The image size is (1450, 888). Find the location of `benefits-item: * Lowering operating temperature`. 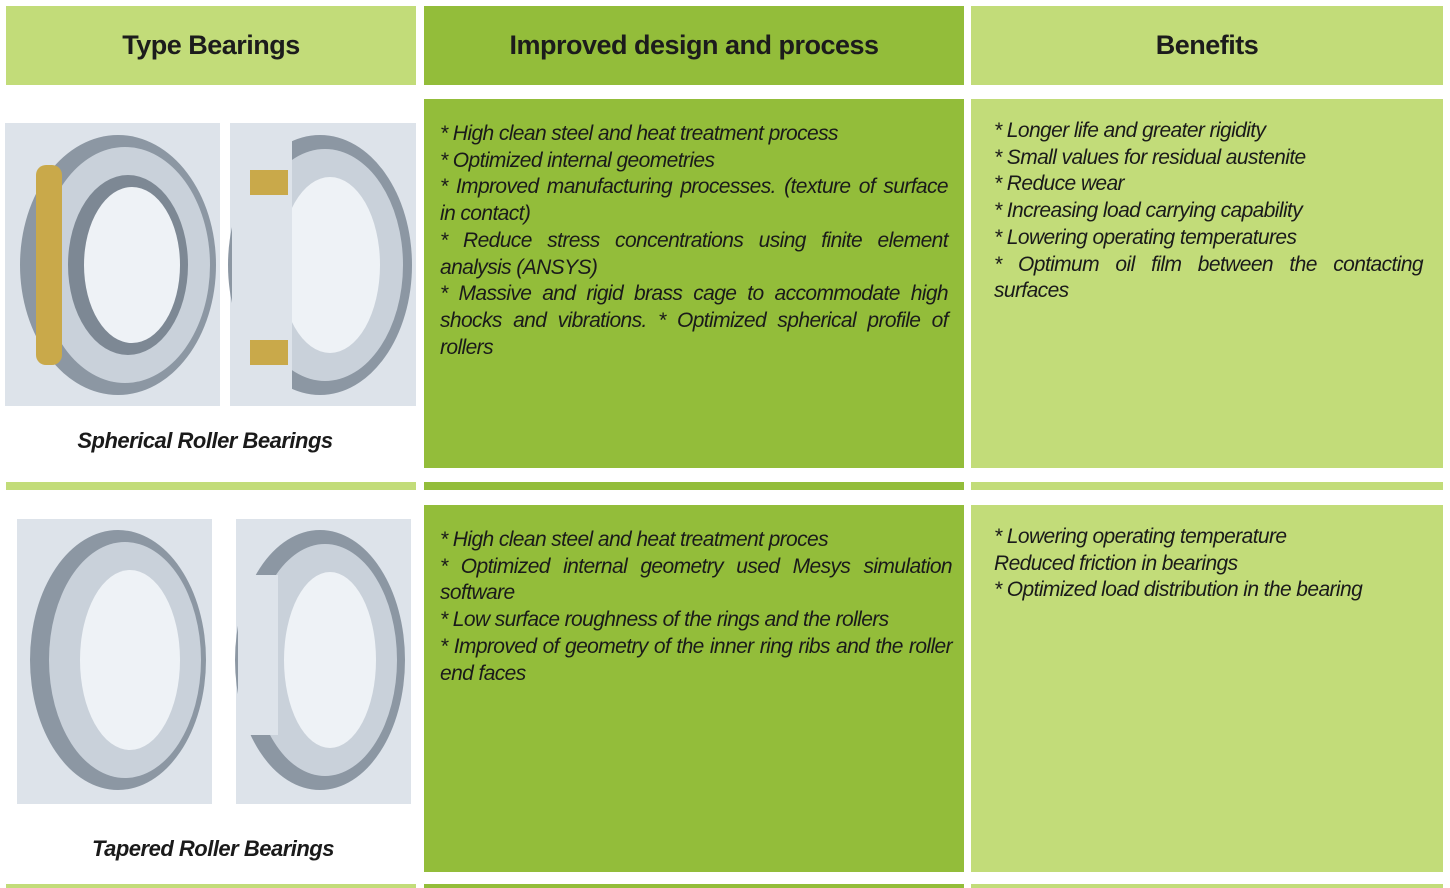

benefits-item: * Lowering operating temperature is located at coordinates (1140, 536).